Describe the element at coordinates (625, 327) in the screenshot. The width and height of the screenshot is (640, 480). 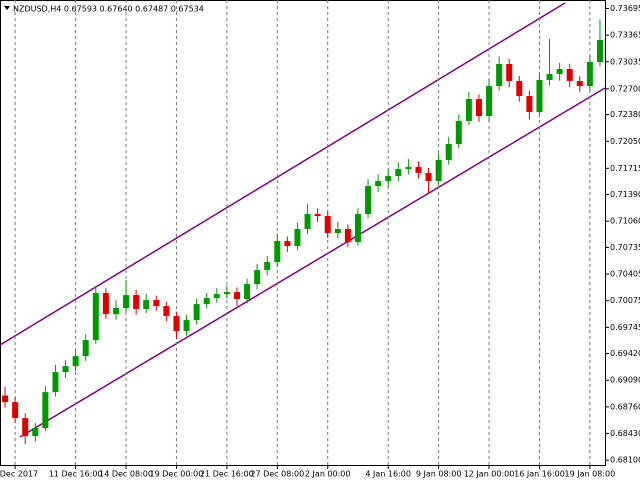
I see `y-tick-label: 0.69745` at that location.